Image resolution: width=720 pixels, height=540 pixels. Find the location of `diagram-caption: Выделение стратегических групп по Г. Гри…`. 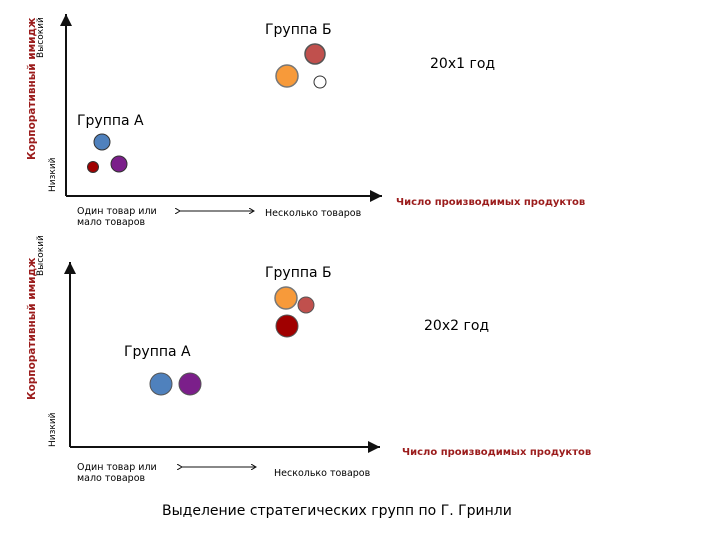

diagram-caption: Выделение стратегических групп по Г. Гри… is located at coordinates (337, 511).